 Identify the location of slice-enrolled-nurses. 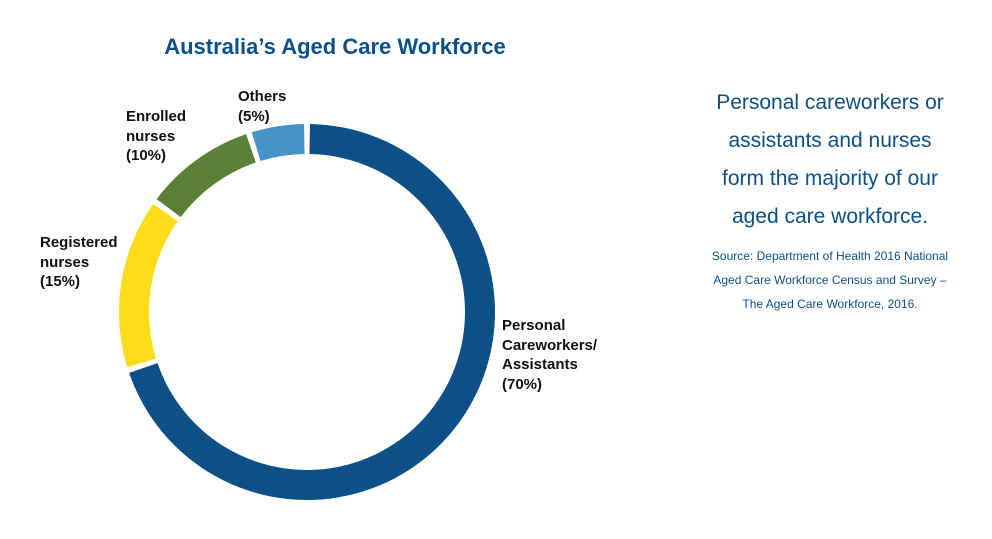
(206, 176).